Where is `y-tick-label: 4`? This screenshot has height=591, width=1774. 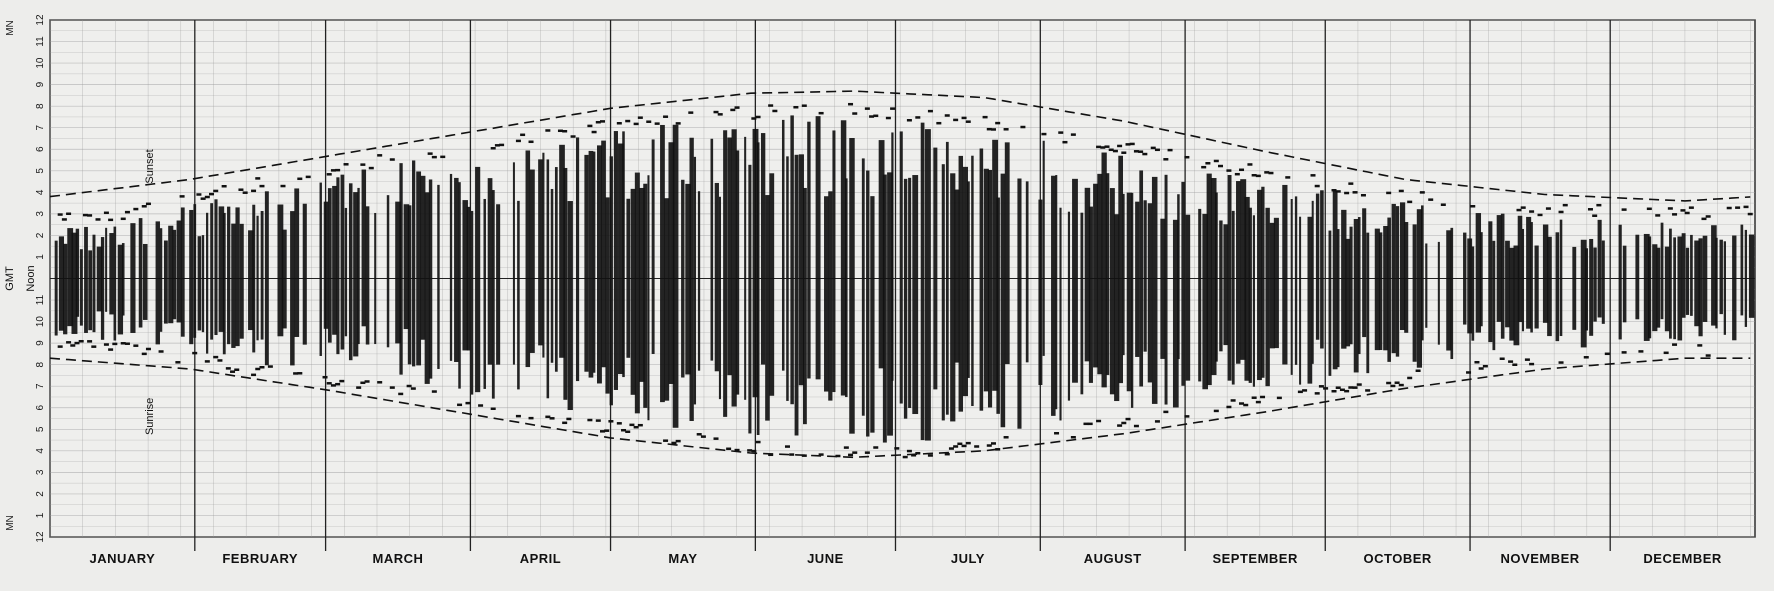
y-tick-label: 4 is located at coordinates (40, 451).